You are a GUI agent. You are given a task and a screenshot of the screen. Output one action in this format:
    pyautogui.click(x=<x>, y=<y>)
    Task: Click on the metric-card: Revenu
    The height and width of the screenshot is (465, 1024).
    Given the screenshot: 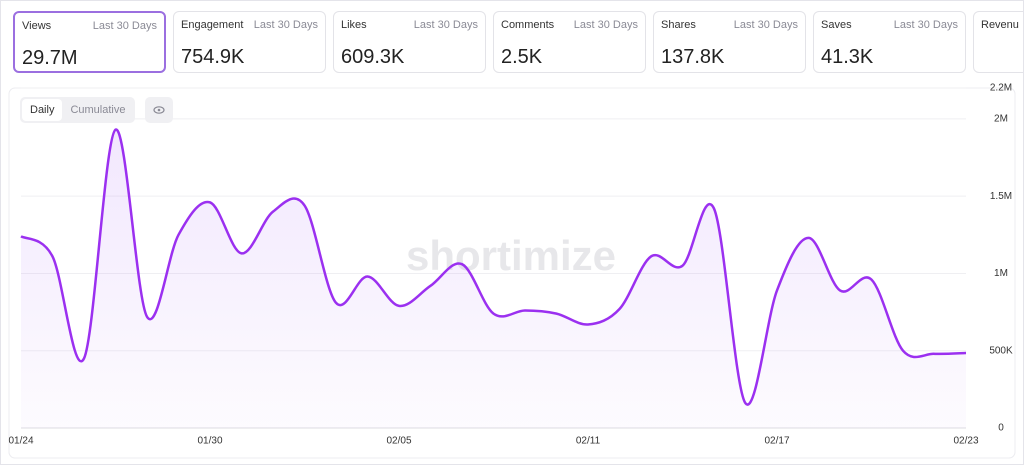 What is the action you would take?
    pyautogui.click(x=998, y=42)
    